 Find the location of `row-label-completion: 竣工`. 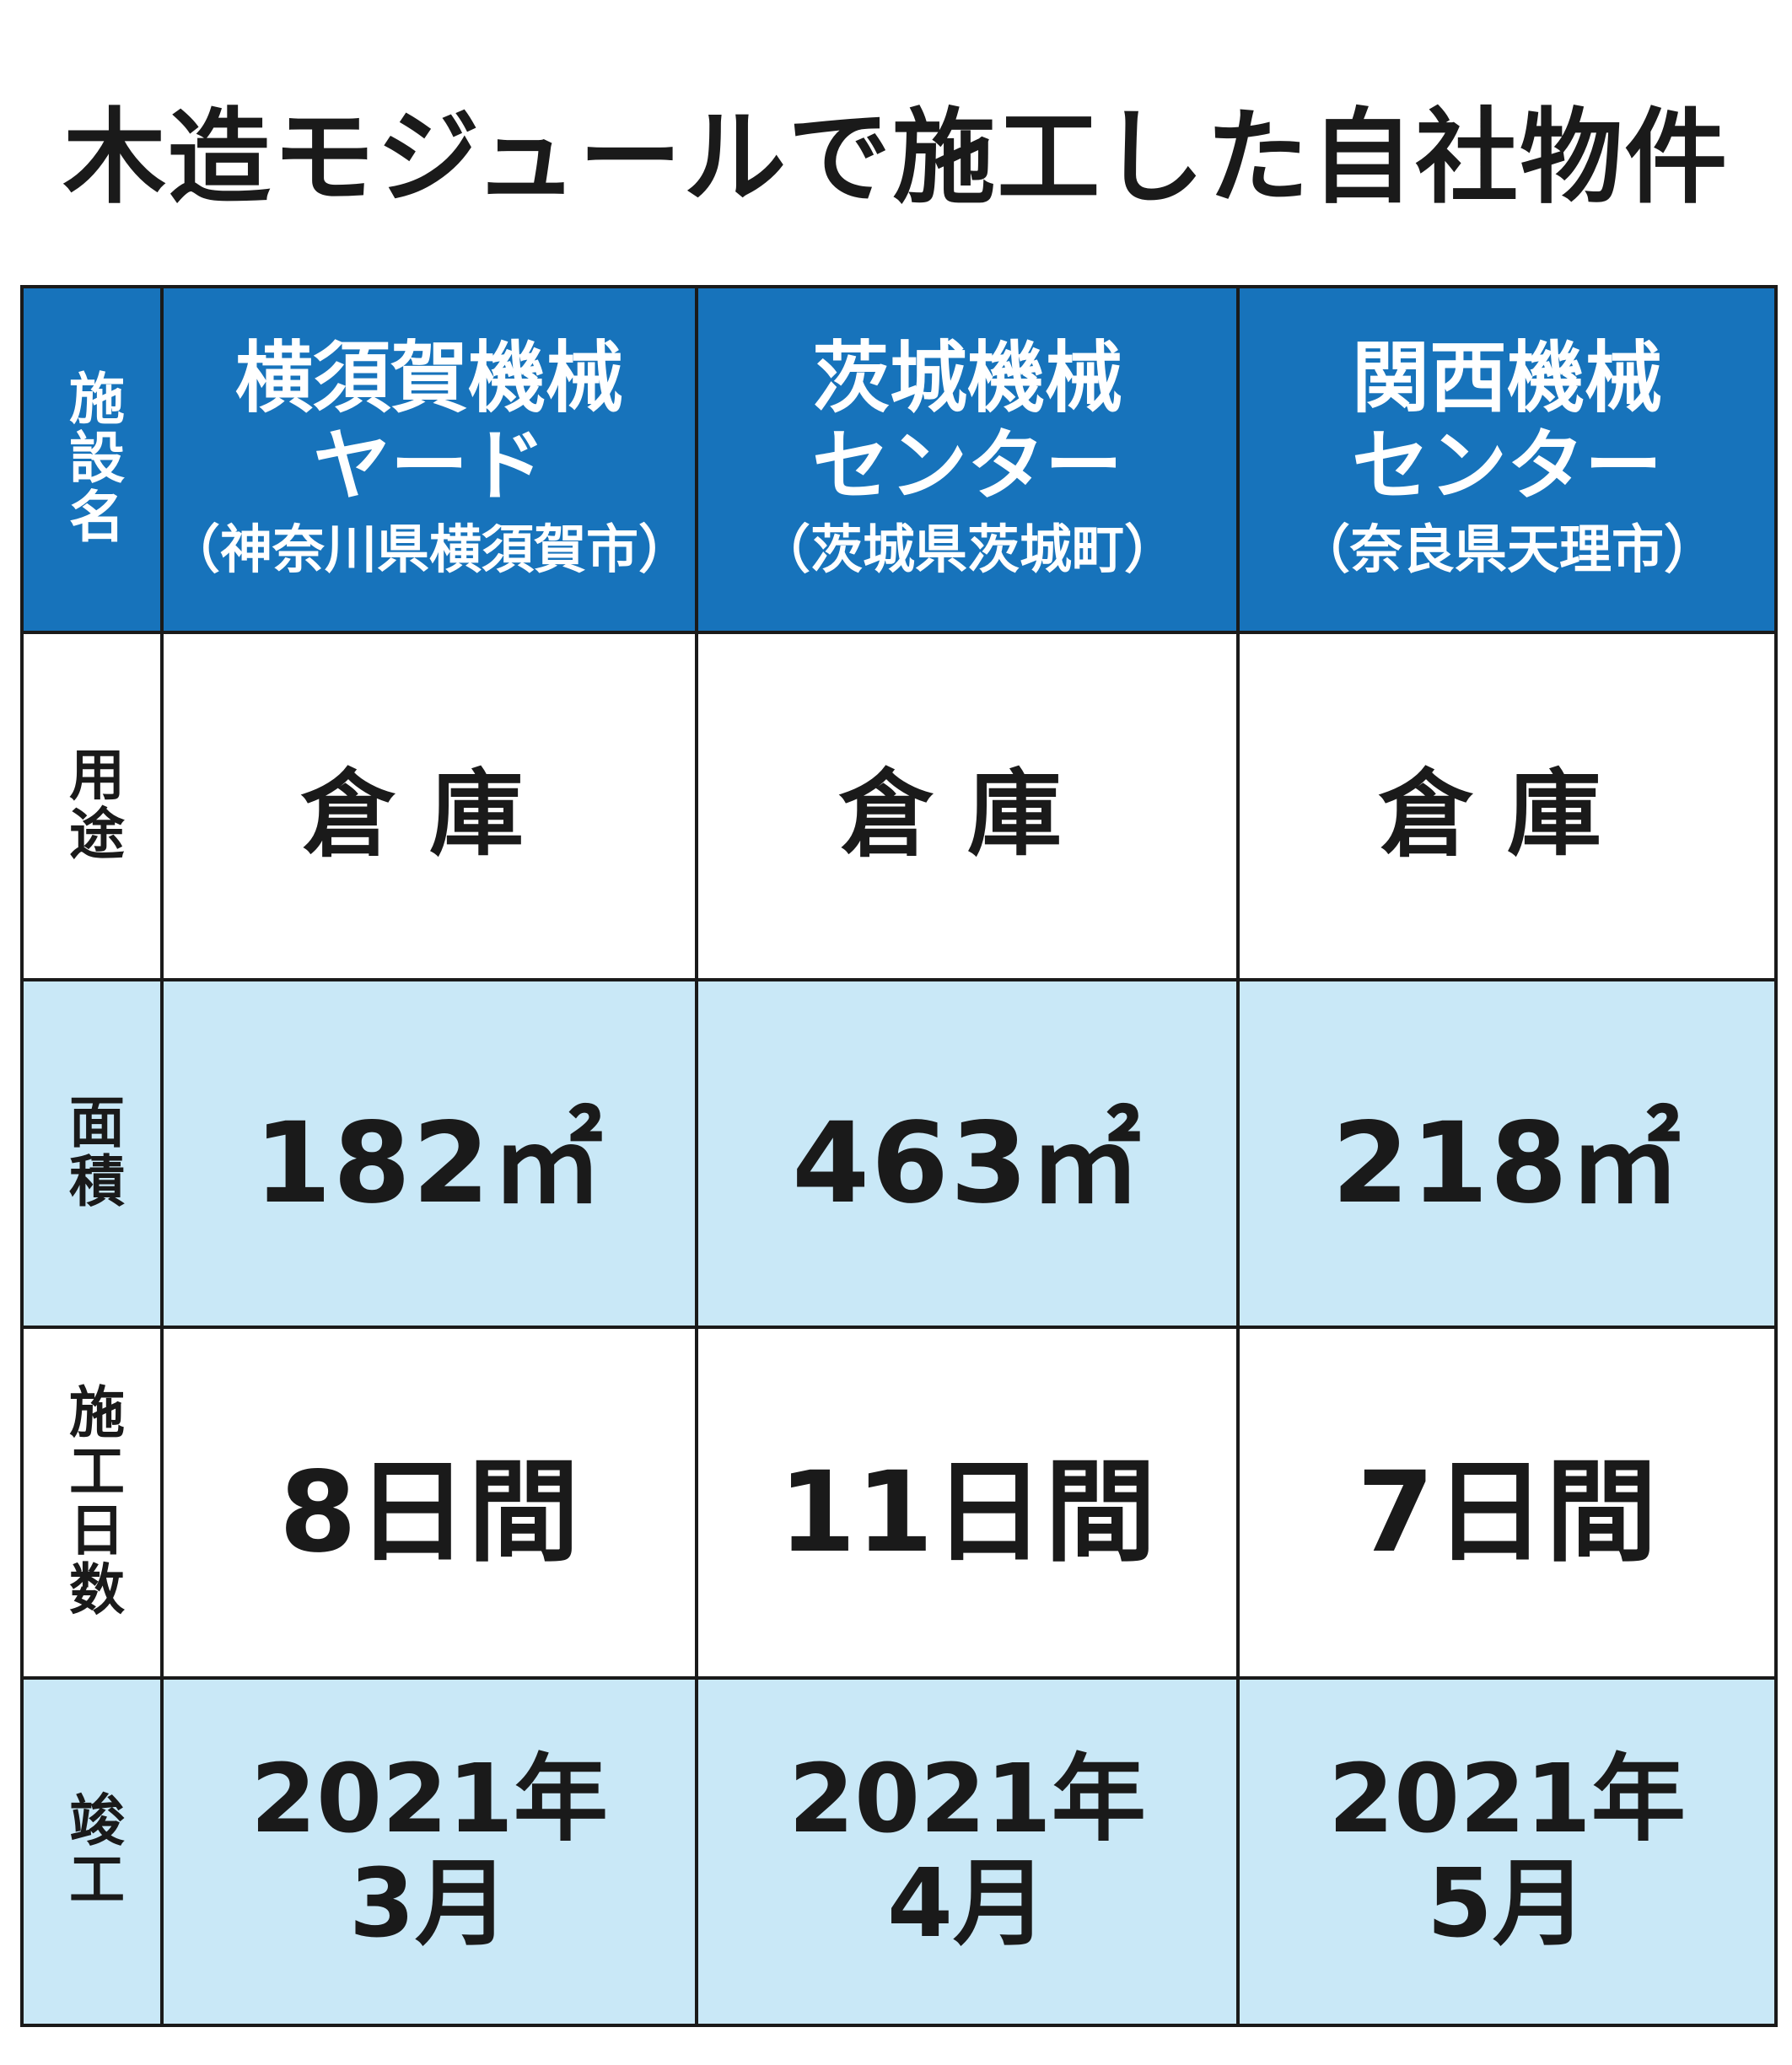

row-label-completion: 竣工 is located at coordinates (92, 1851).